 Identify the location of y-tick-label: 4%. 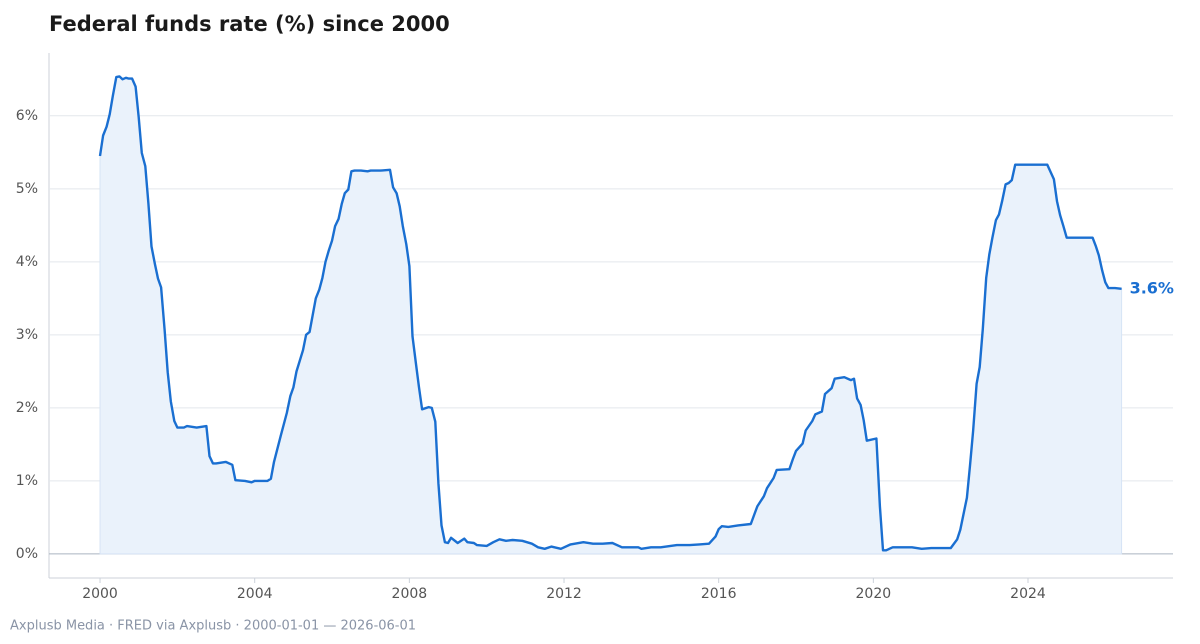
(27, 262).